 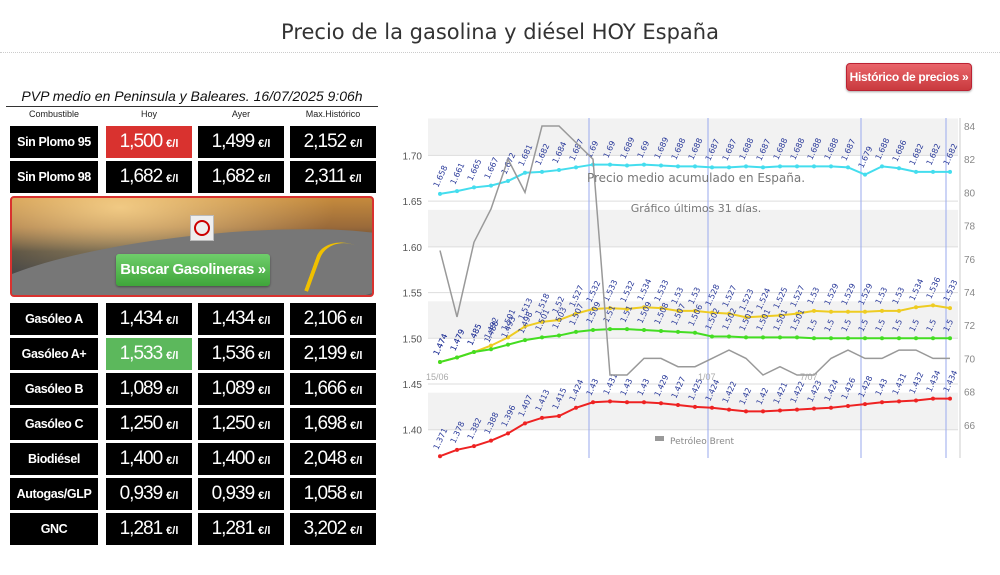 I want to click on price-value: 0,939, so click(x=233, y=493).